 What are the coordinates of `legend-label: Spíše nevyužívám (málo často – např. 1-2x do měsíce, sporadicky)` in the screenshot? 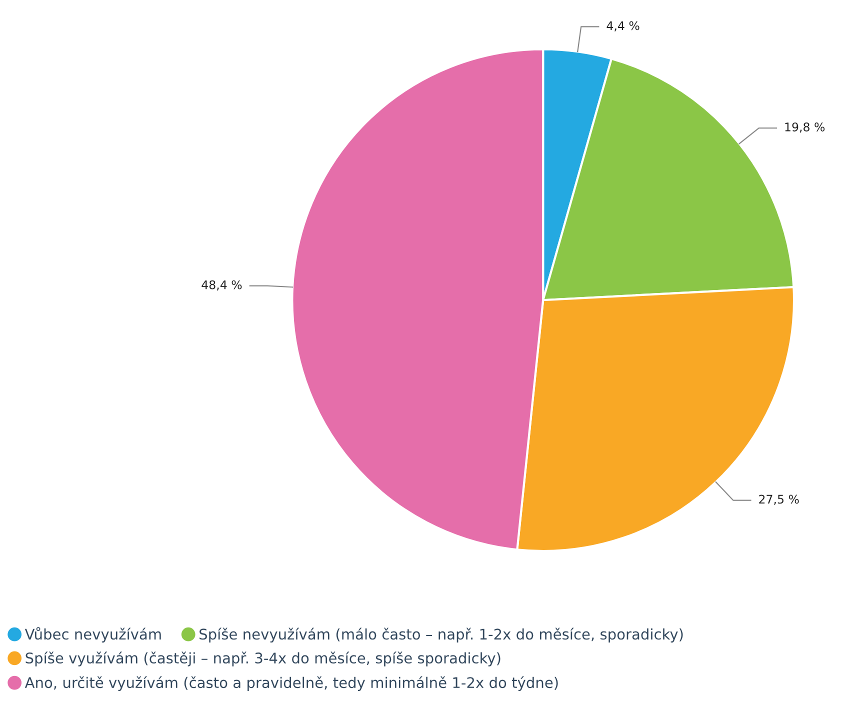 It's located at (441, 635).